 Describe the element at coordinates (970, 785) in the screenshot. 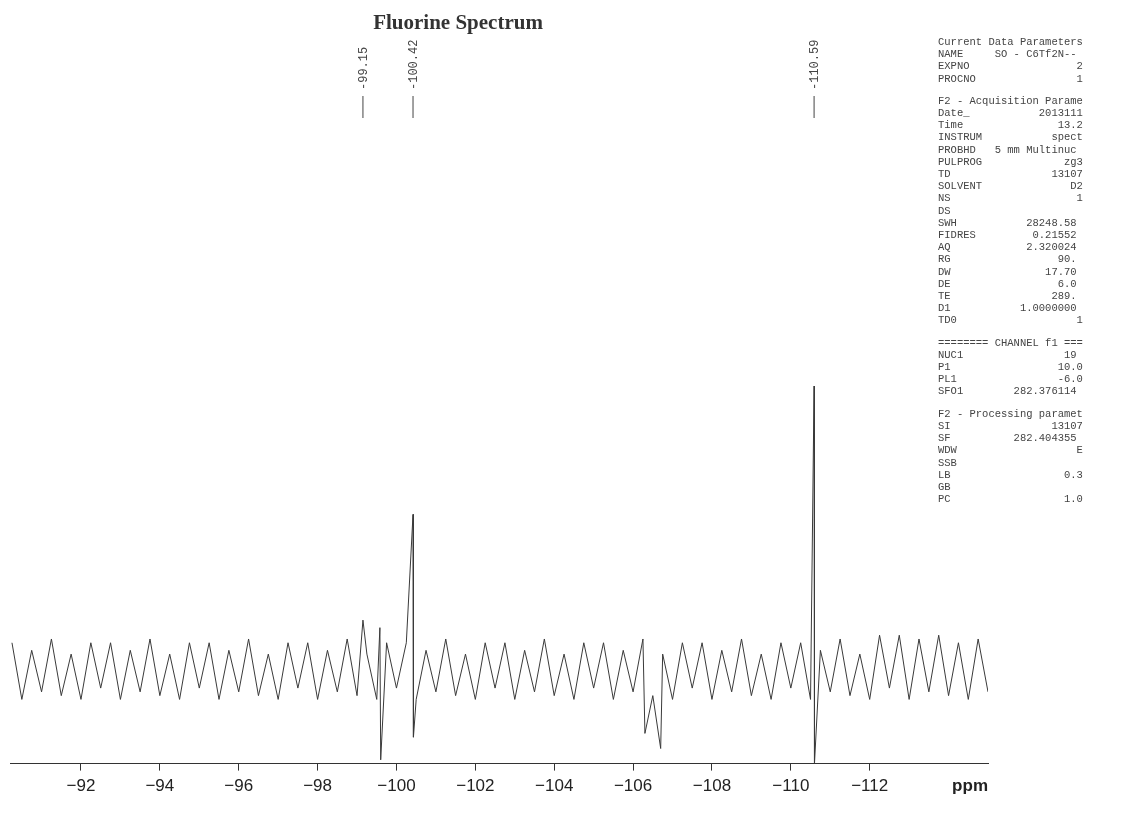

I see `x-axis-title: ppm` at that location.